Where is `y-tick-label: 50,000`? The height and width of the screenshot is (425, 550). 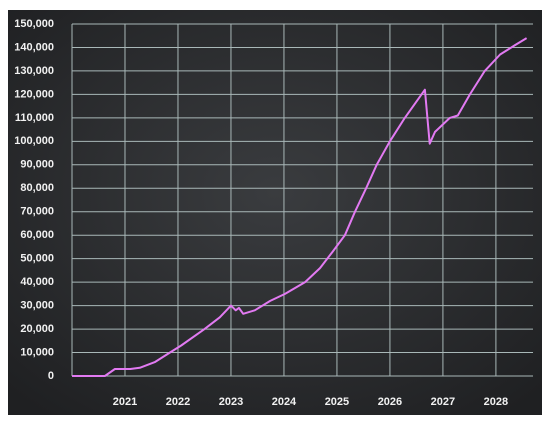
y-tick-label: 50,000 is located at coordinates (37, 259).